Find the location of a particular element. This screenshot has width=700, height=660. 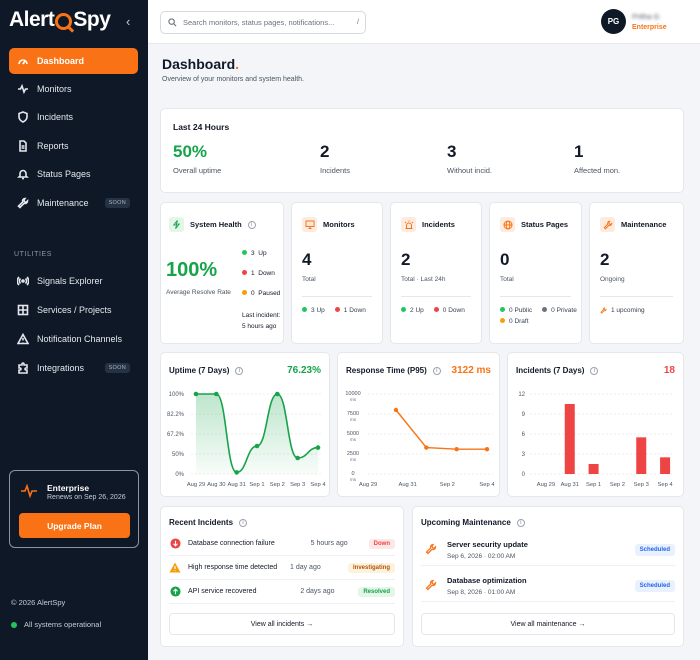

sidebar-item-signals-explorer: Signals Explorer is located at coordinates (73, 281).